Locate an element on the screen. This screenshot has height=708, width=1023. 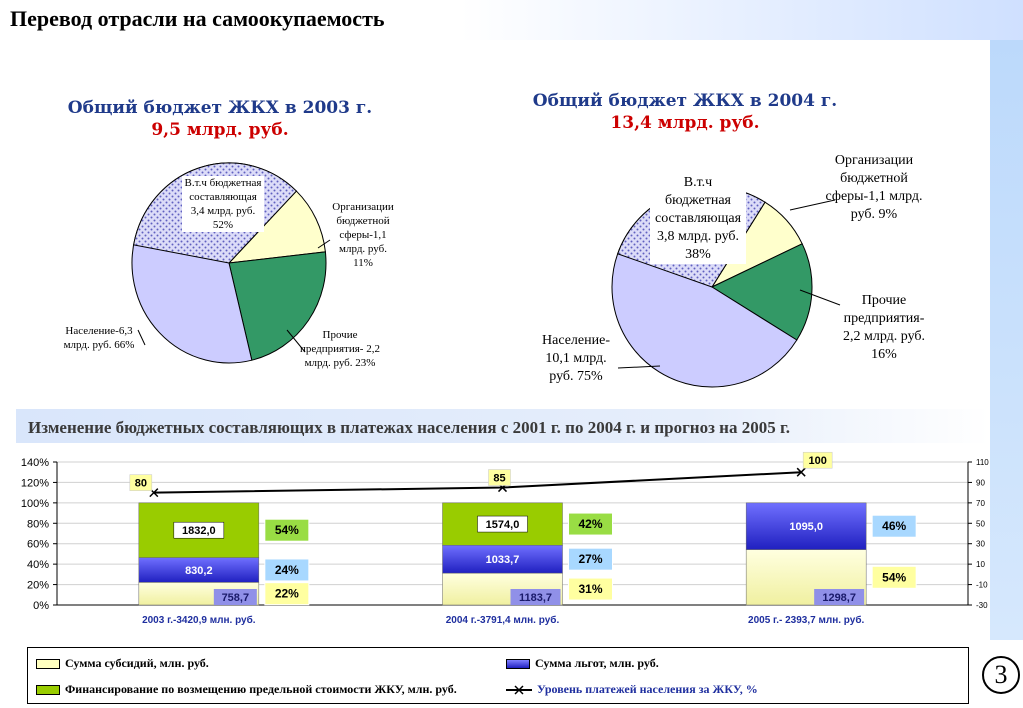
y-left-tick-label: 140% is located at coordinates (35, 463).